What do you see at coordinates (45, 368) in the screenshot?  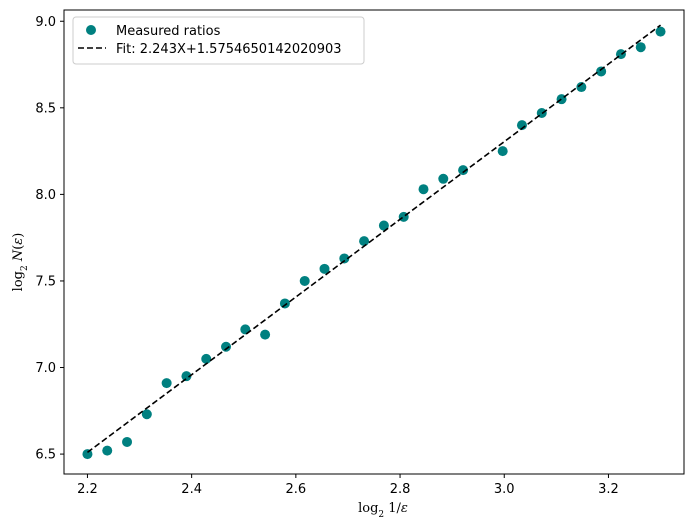 I see `y-tick-label: 7.0` at bounding box center [45, 368].